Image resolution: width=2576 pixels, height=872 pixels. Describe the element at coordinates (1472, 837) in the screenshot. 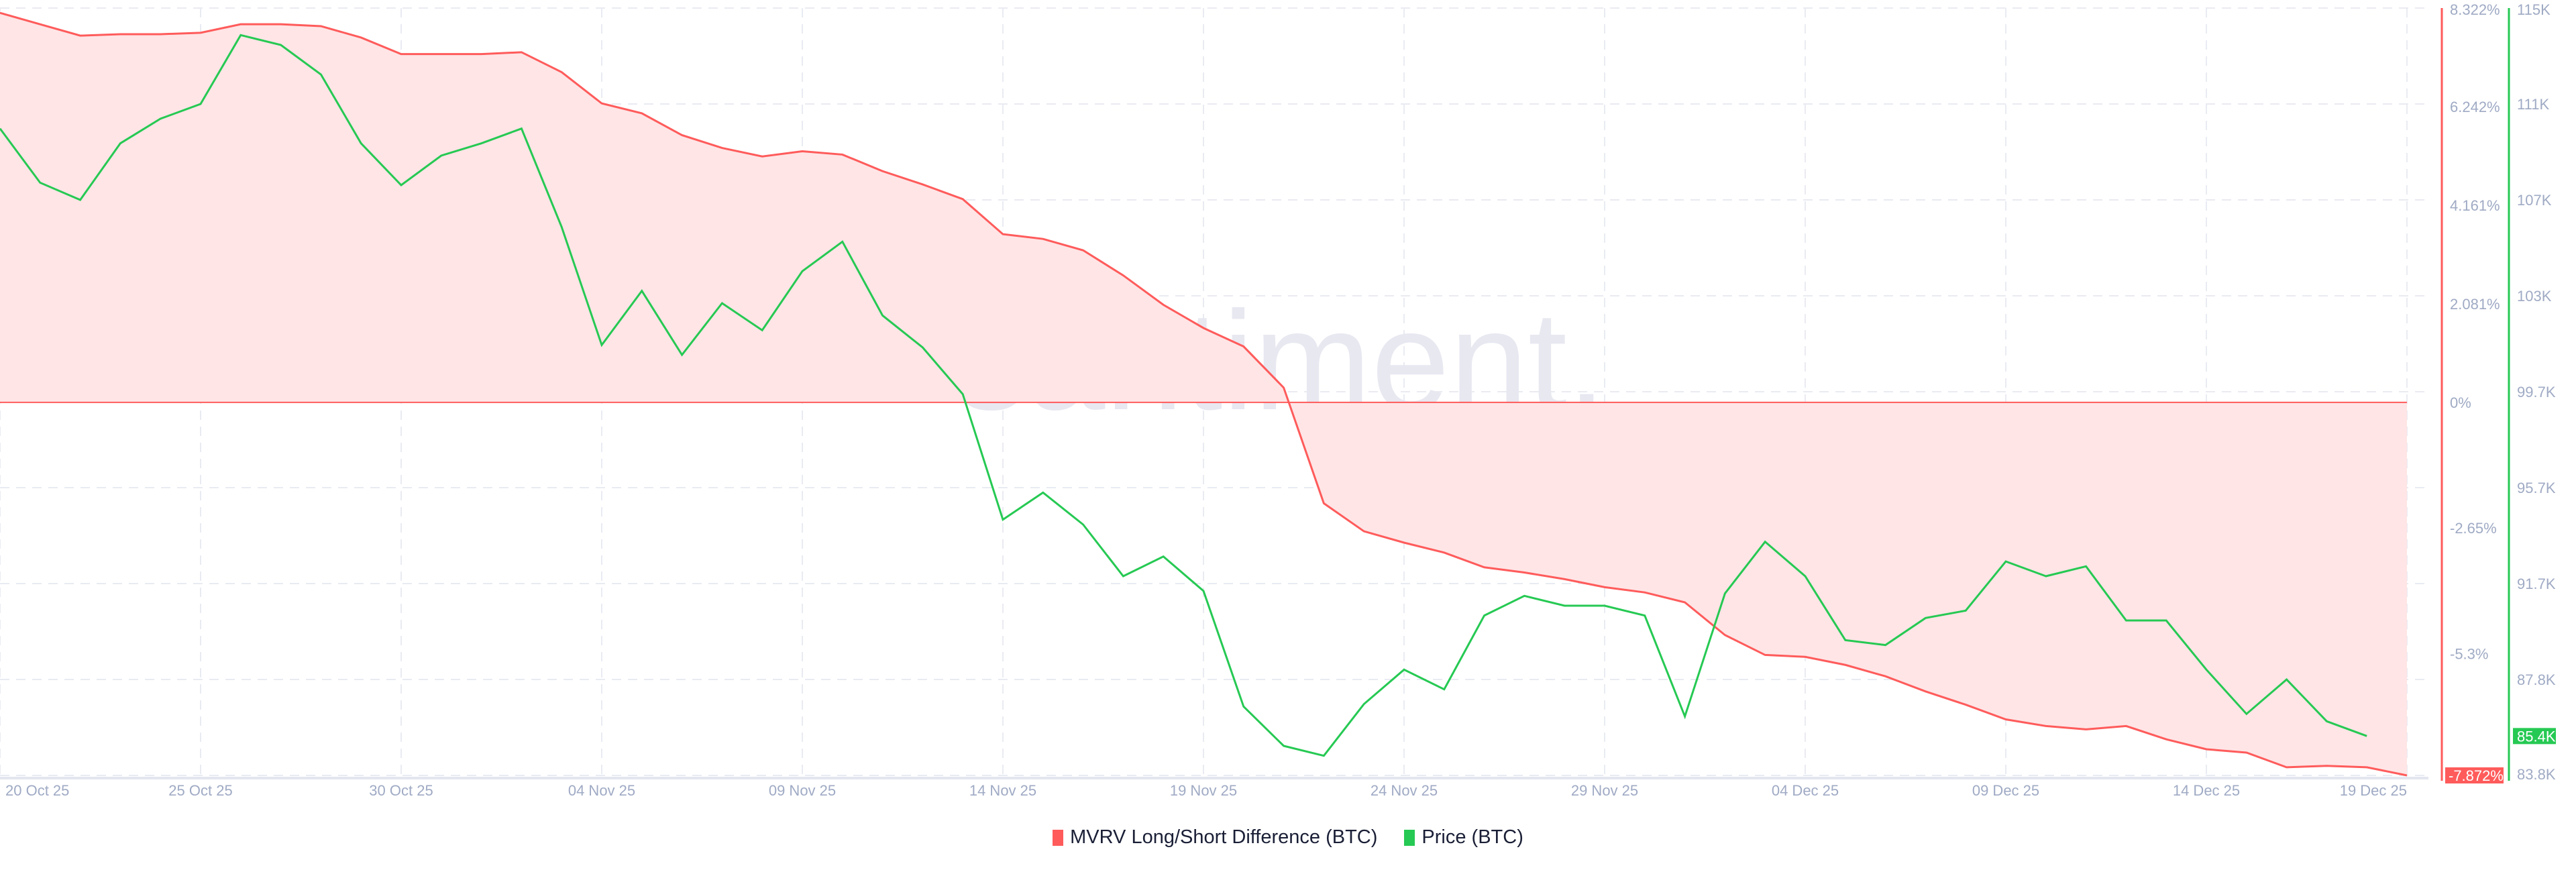

I see `legend-label-price: Price (BTC)` at that location.